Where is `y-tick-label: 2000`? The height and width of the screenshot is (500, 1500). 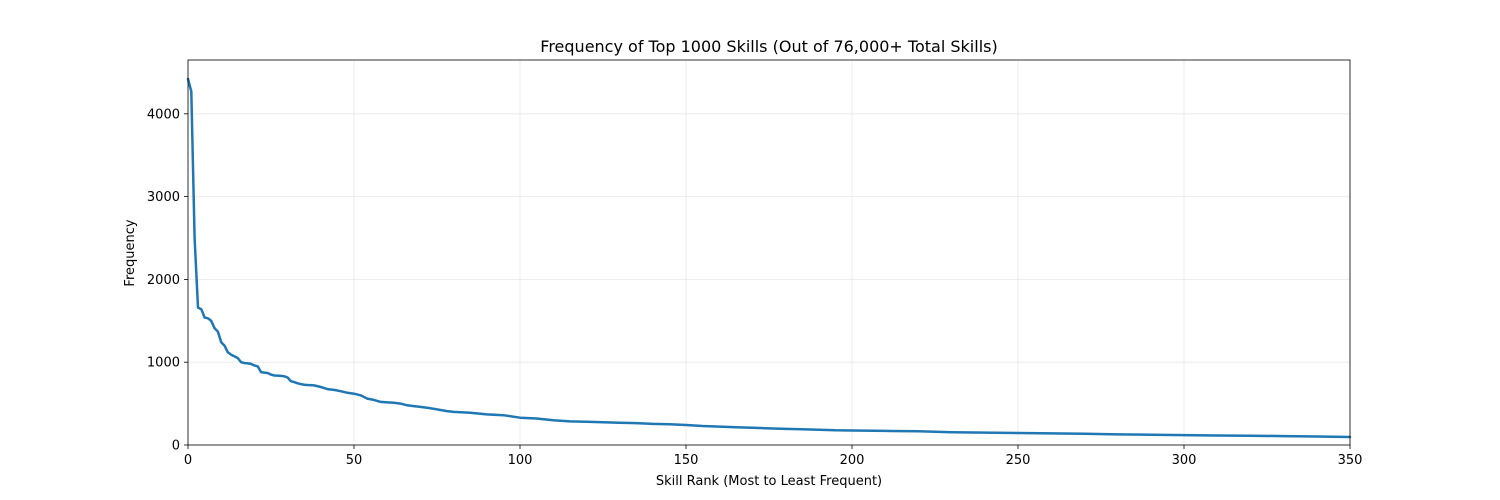
y-tick-label: 2000 is located at coordinates (163, 280).